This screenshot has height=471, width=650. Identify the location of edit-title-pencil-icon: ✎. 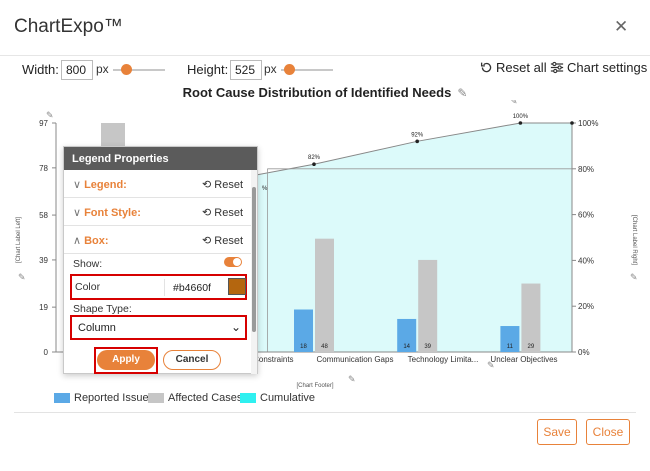
(462, 93).